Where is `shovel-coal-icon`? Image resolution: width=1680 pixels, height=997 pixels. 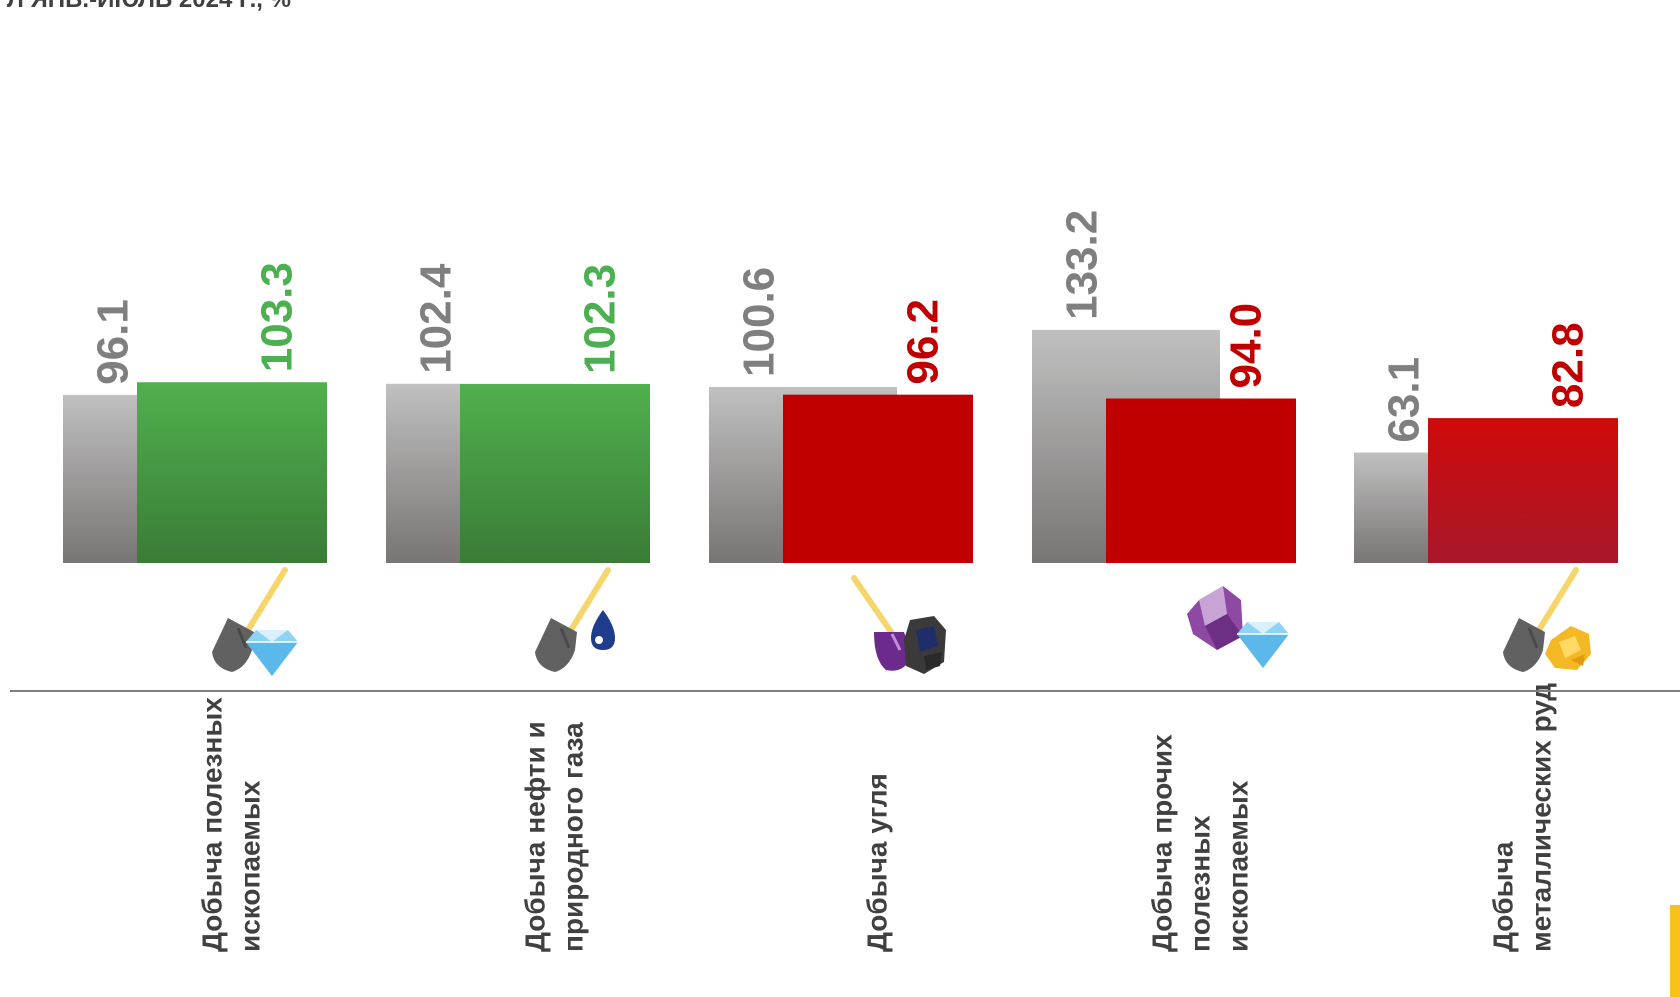 shovel-coal-icon is located at coordinates (898, 624).